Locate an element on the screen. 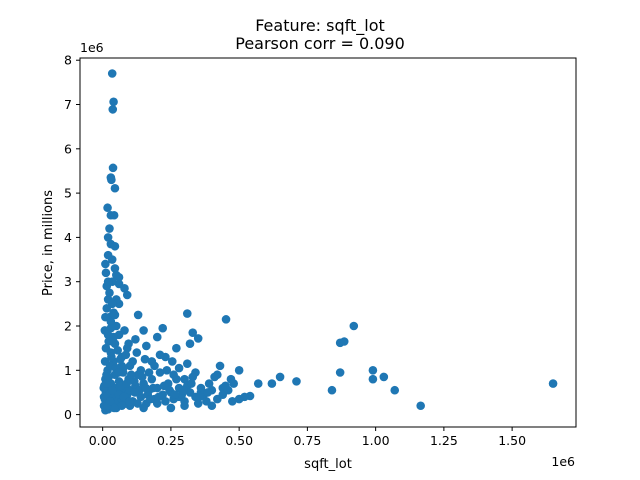  x-axis-label: sqft_lot is located at coordinates (328, 464).